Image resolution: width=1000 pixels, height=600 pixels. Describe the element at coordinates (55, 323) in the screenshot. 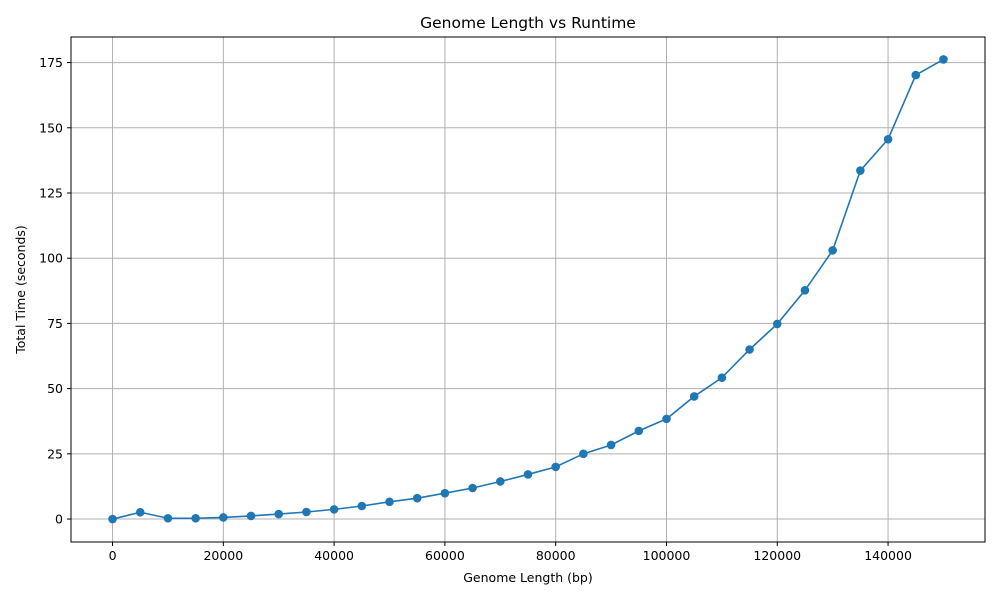

I see `y-tick-label: 75` at that location.